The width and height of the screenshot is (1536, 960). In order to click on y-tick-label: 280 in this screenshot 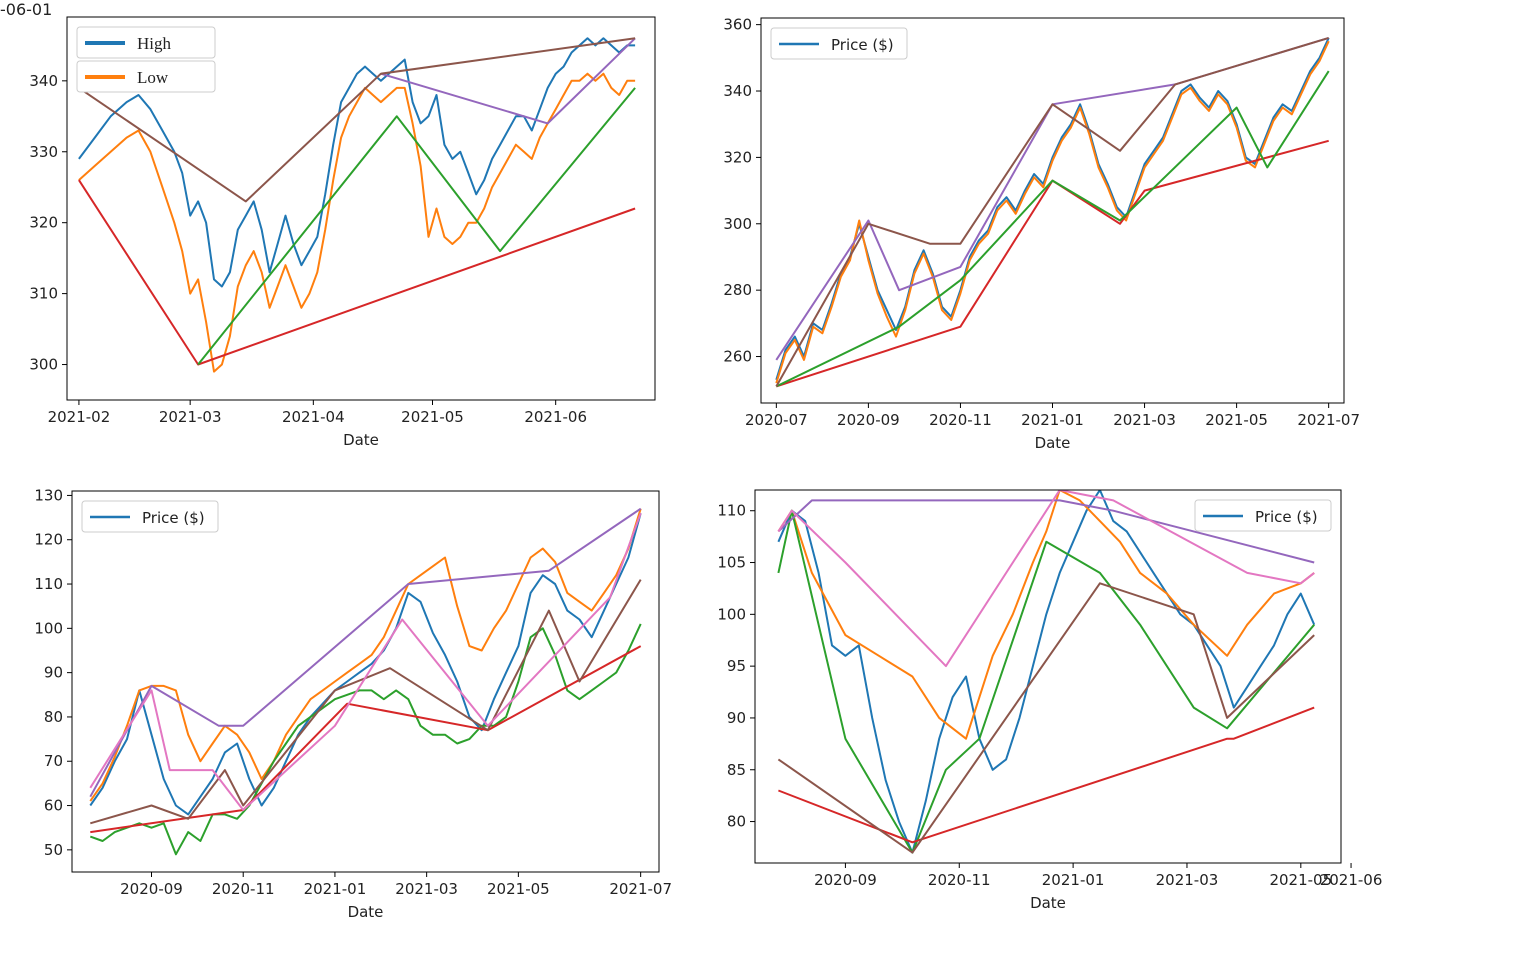, I will do `click(737, 290)`.